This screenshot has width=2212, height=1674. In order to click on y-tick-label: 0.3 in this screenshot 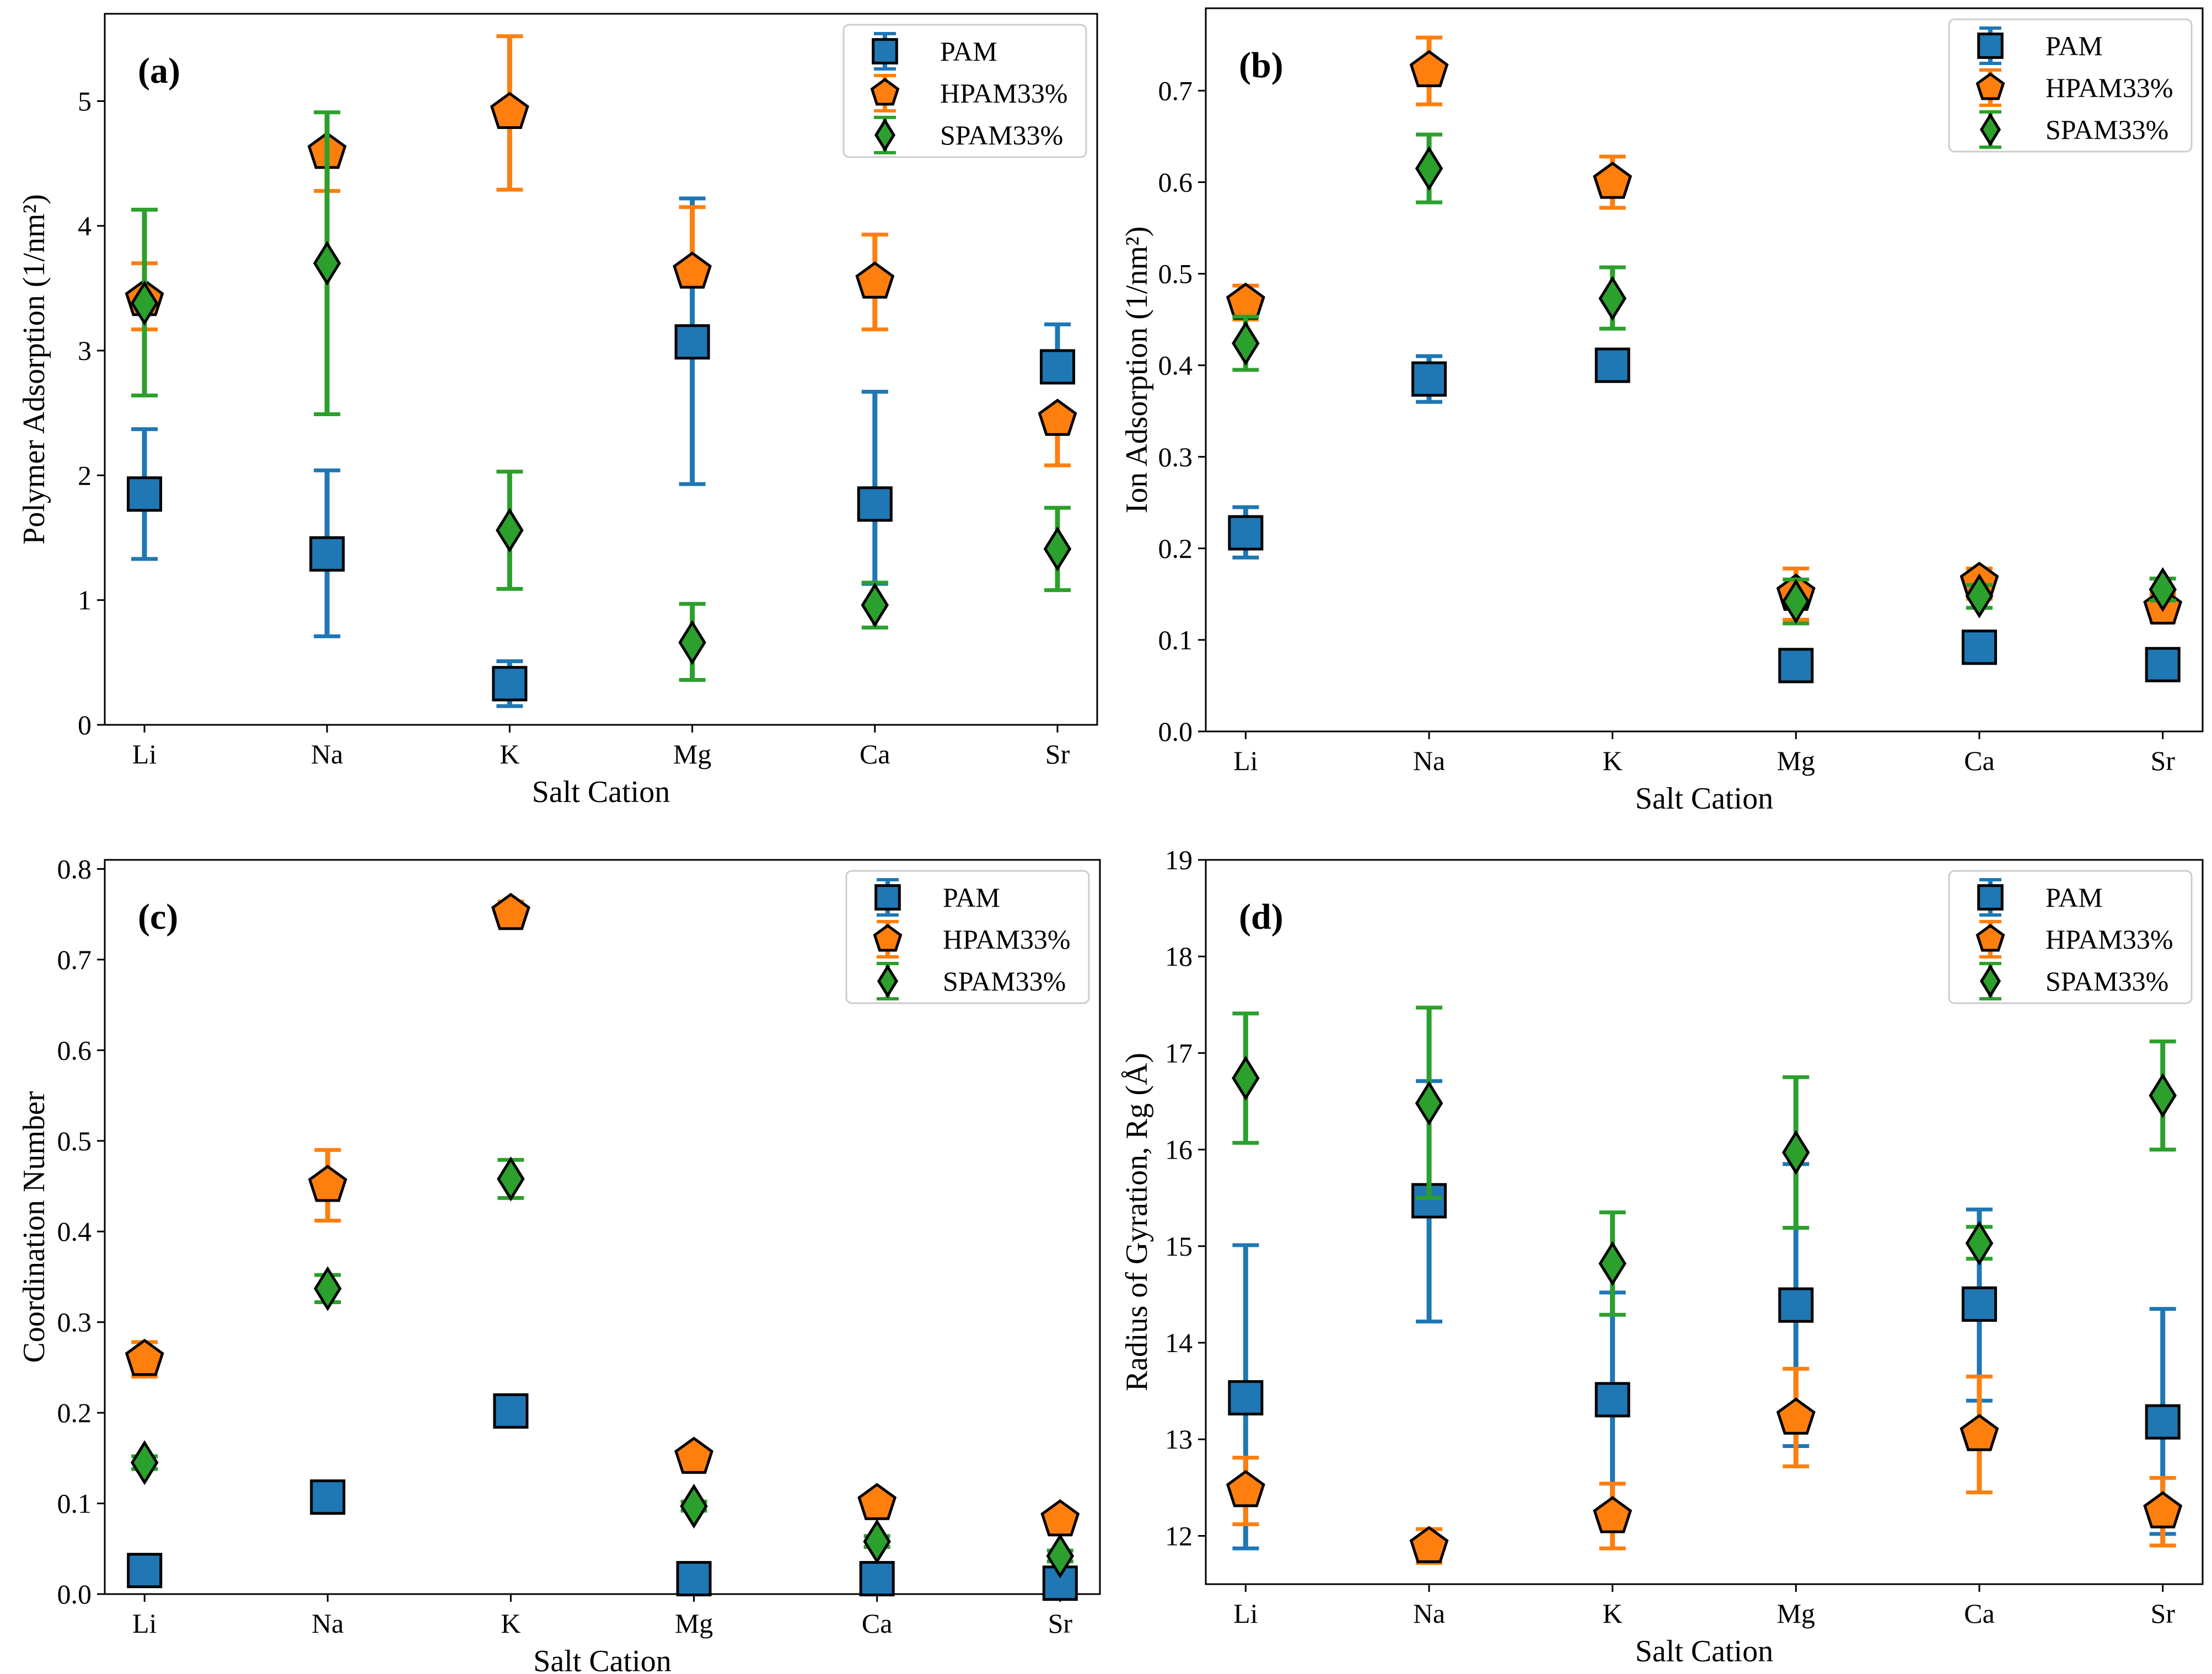, I will do `click(74, 1322)`.